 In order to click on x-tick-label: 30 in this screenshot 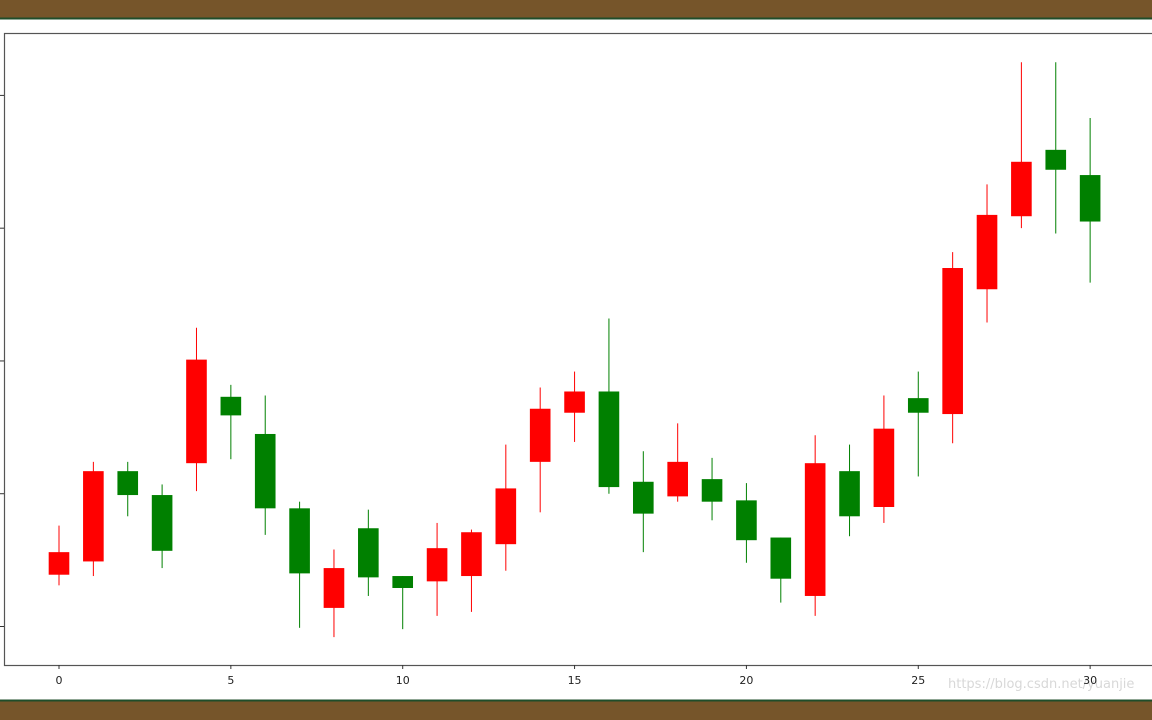, I will do `click(1090, 680)`.